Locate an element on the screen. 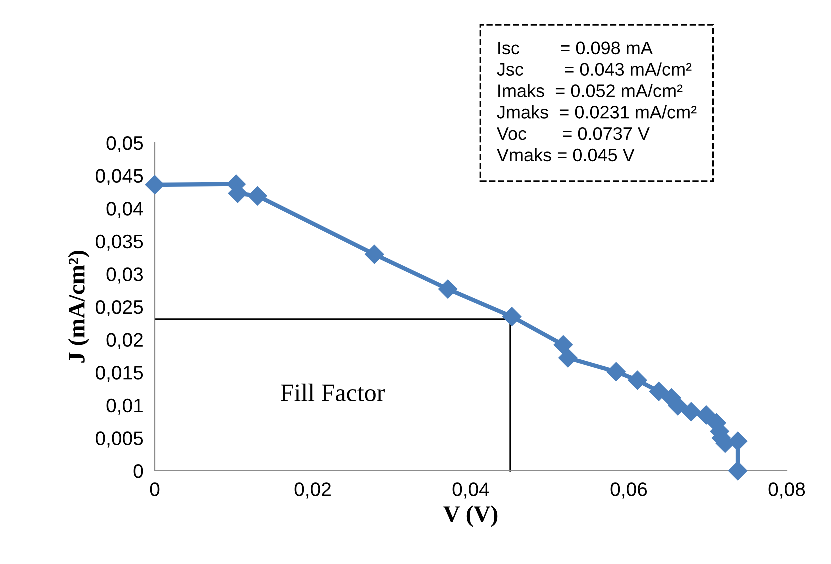 Image resolution: width=831 pixels, height=564 pixels. x-tick-label: 0,08 is located at coordinates (787, 490).